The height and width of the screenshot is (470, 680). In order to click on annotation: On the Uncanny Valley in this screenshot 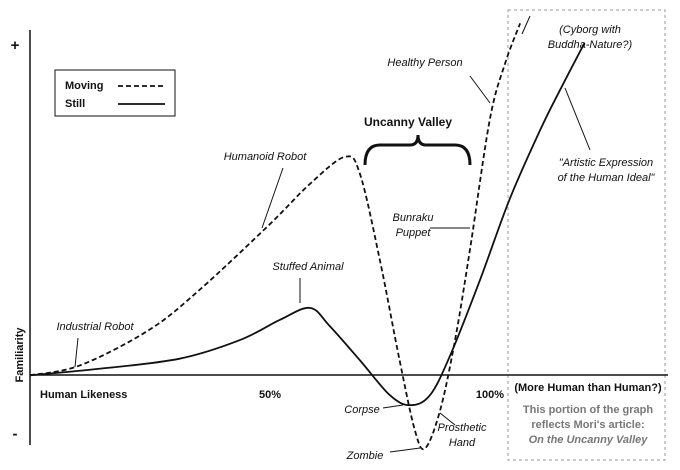, I will do `click(589, 440)`.